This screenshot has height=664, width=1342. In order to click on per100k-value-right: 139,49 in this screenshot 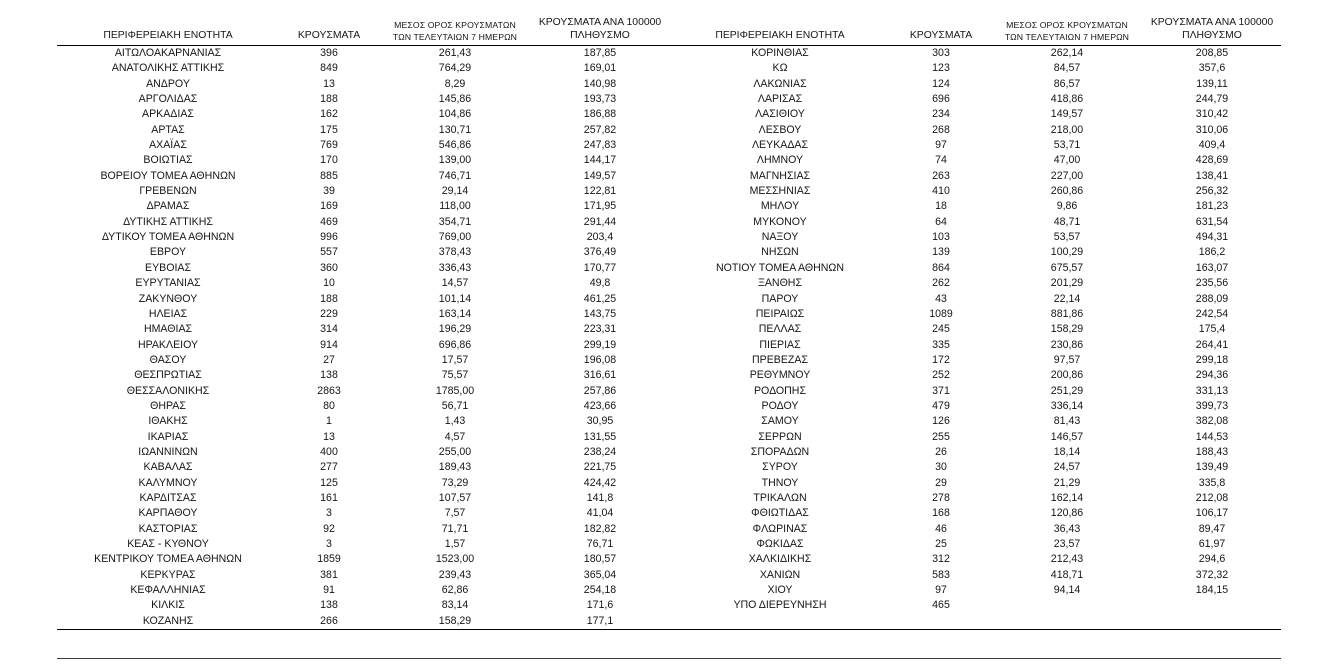, I will do `click(1212, 467)`.